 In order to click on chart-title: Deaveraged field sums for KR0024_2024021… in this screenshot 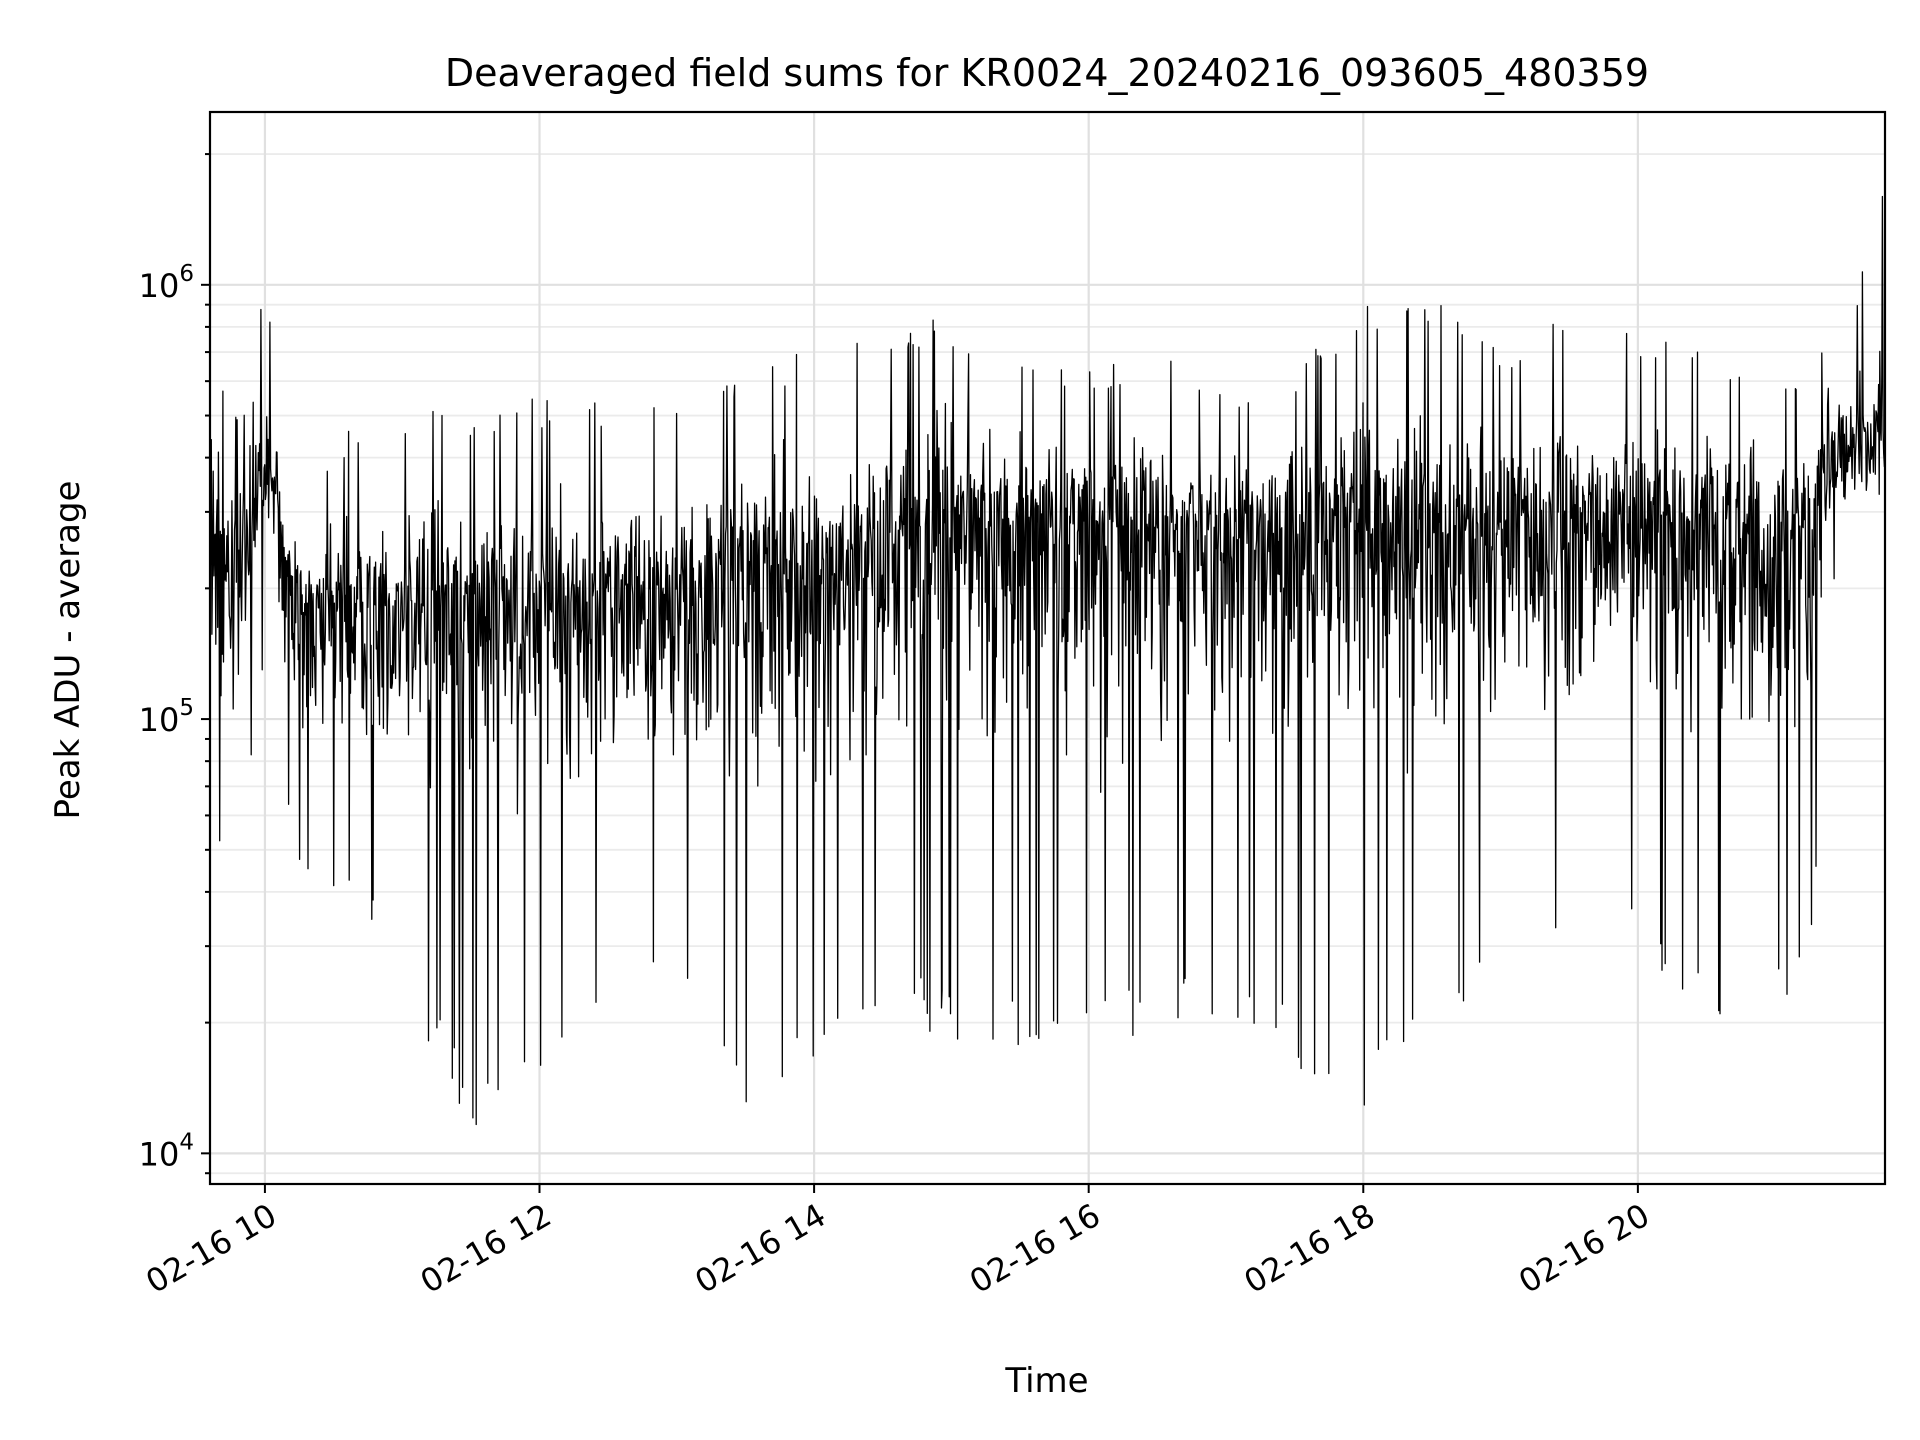, I will do `click(1047, 73)`.